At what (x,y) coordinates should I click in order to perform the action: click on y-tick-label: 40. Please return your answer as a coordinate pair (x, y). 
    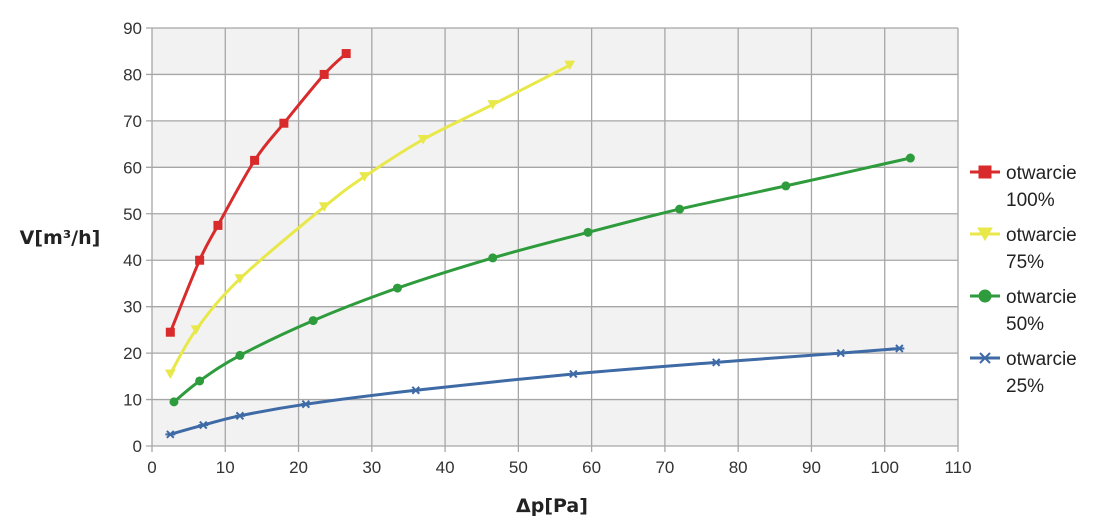
    Looking at the image, I should click on (132, 260).